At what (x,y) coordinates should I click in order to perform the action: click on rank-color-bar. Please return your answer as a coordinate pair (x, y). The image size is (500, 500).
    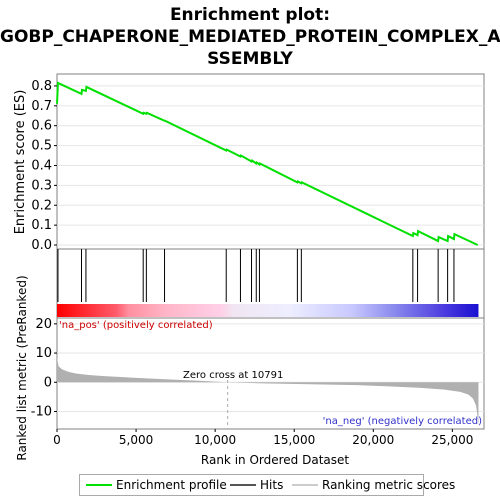
    Looking at the image, I should click on (268, 310).